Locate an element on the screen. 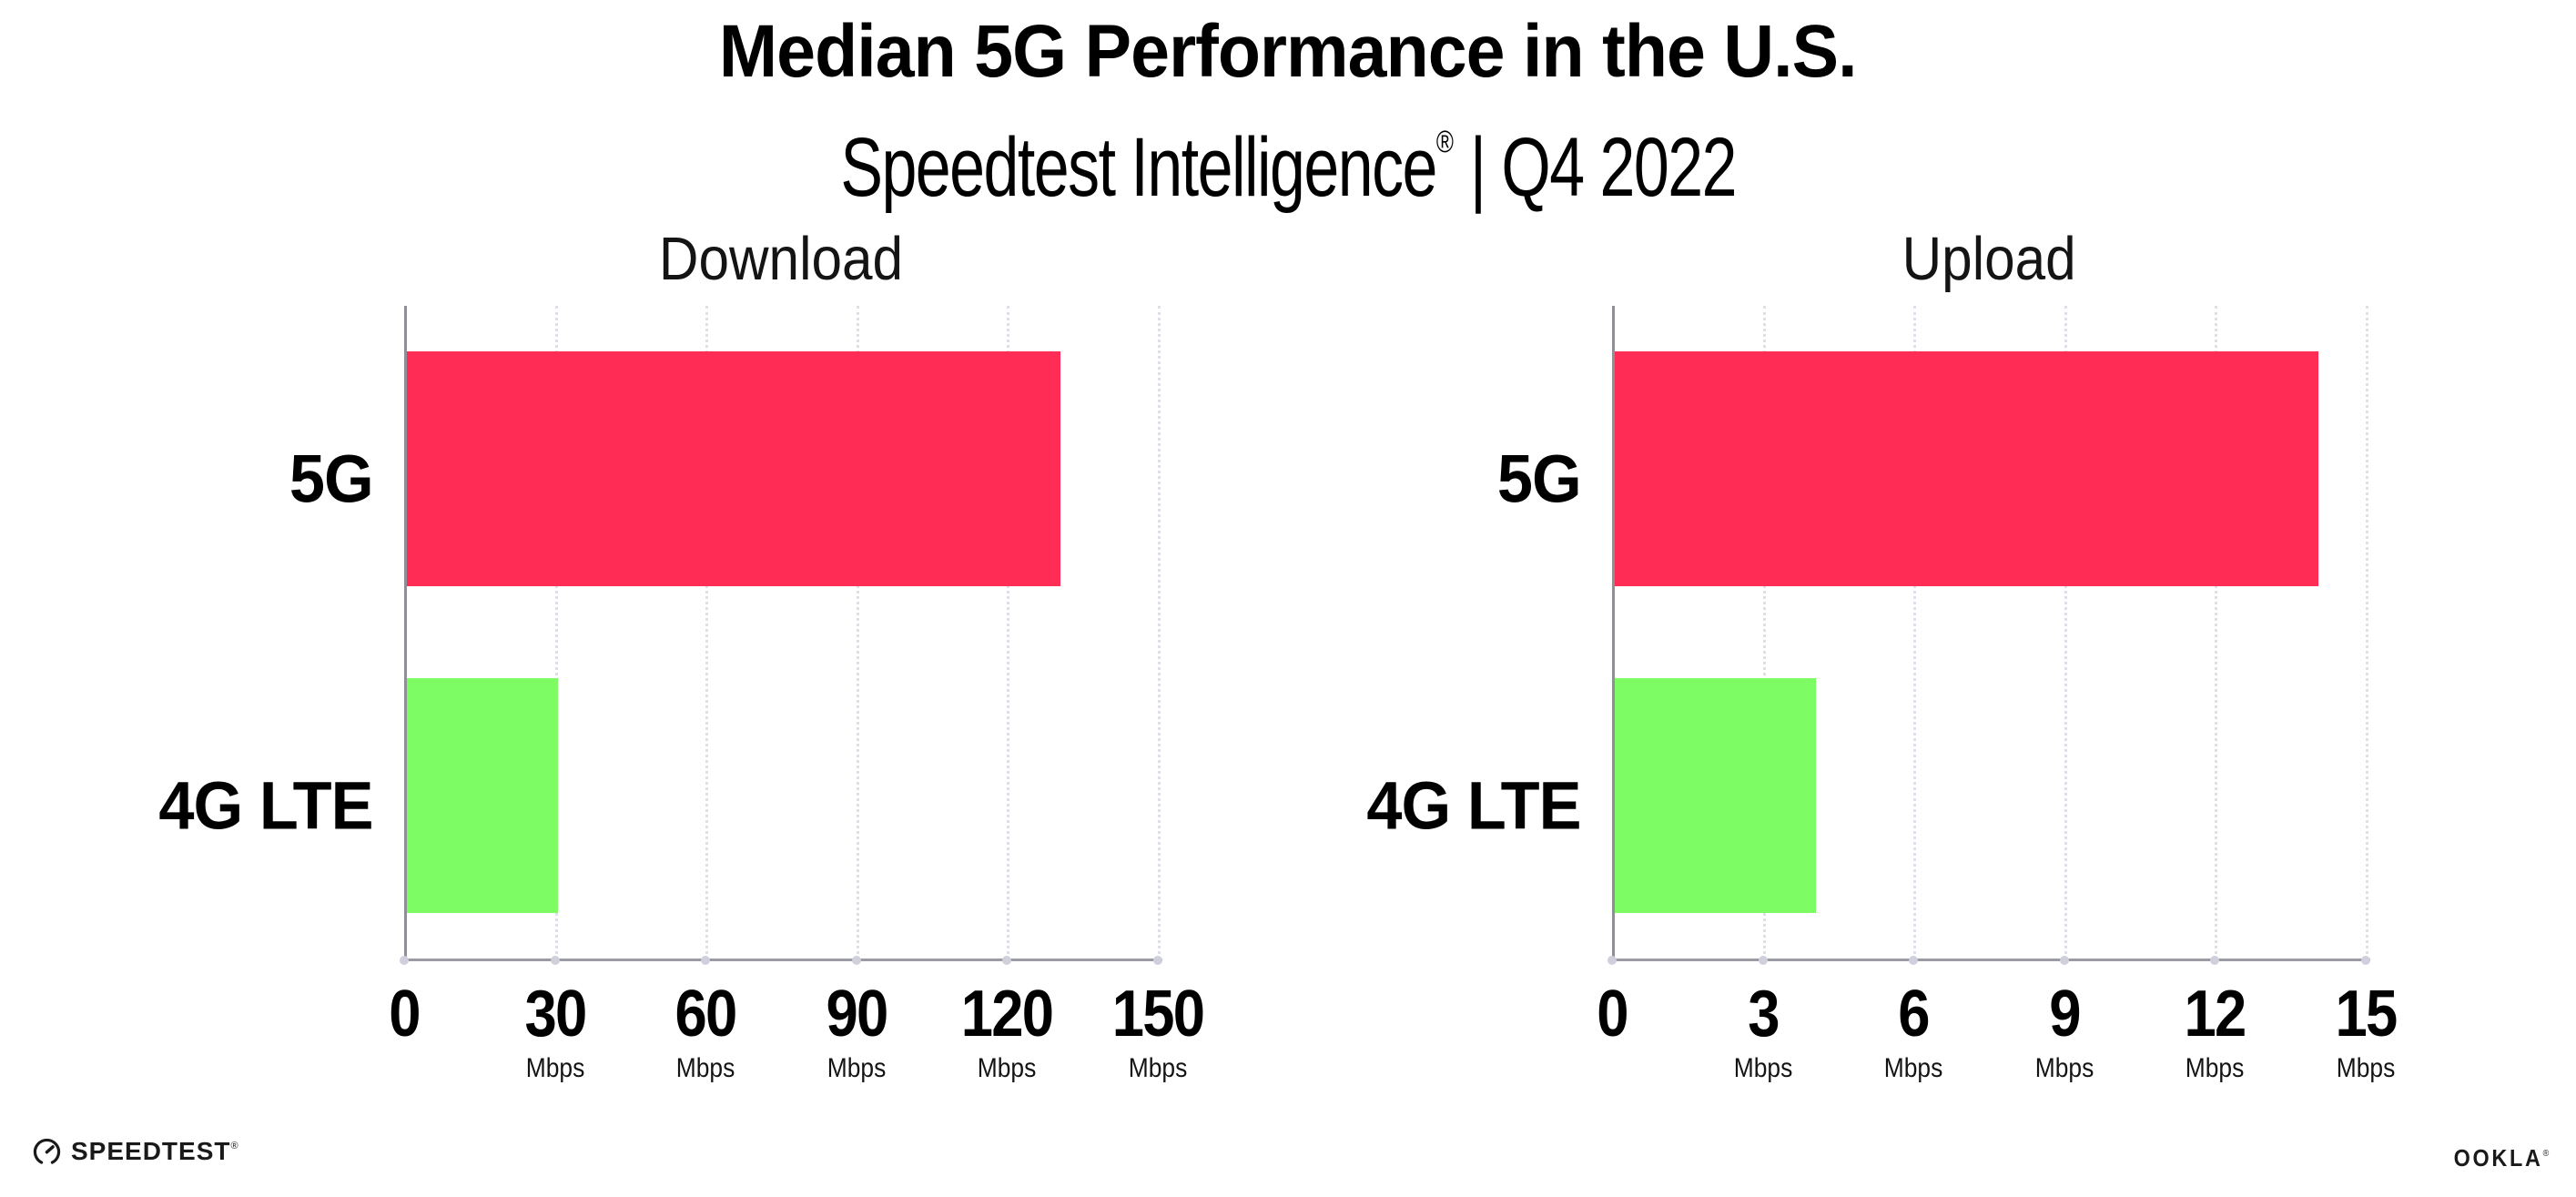 The image size is (2576, 1197). speedtest-registered-mark: ® is located at coordinates (234, 1146).